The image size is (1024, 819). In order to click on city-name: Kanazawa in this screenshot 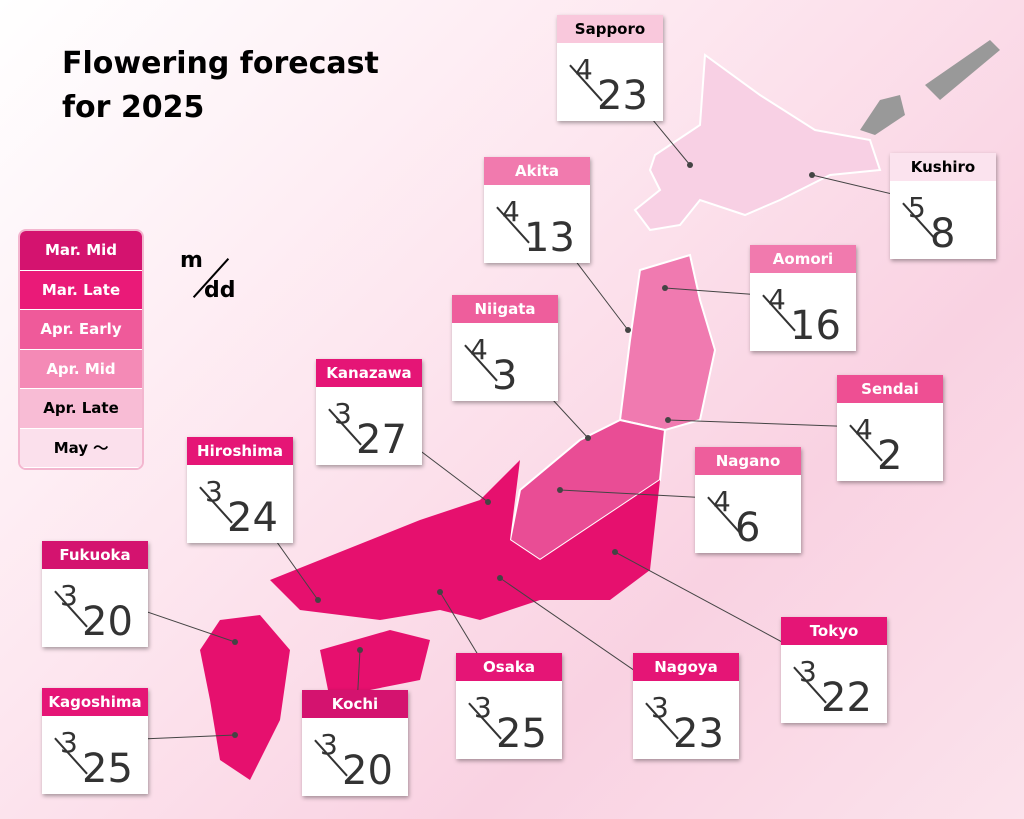, I will do `click(369, 373)`.